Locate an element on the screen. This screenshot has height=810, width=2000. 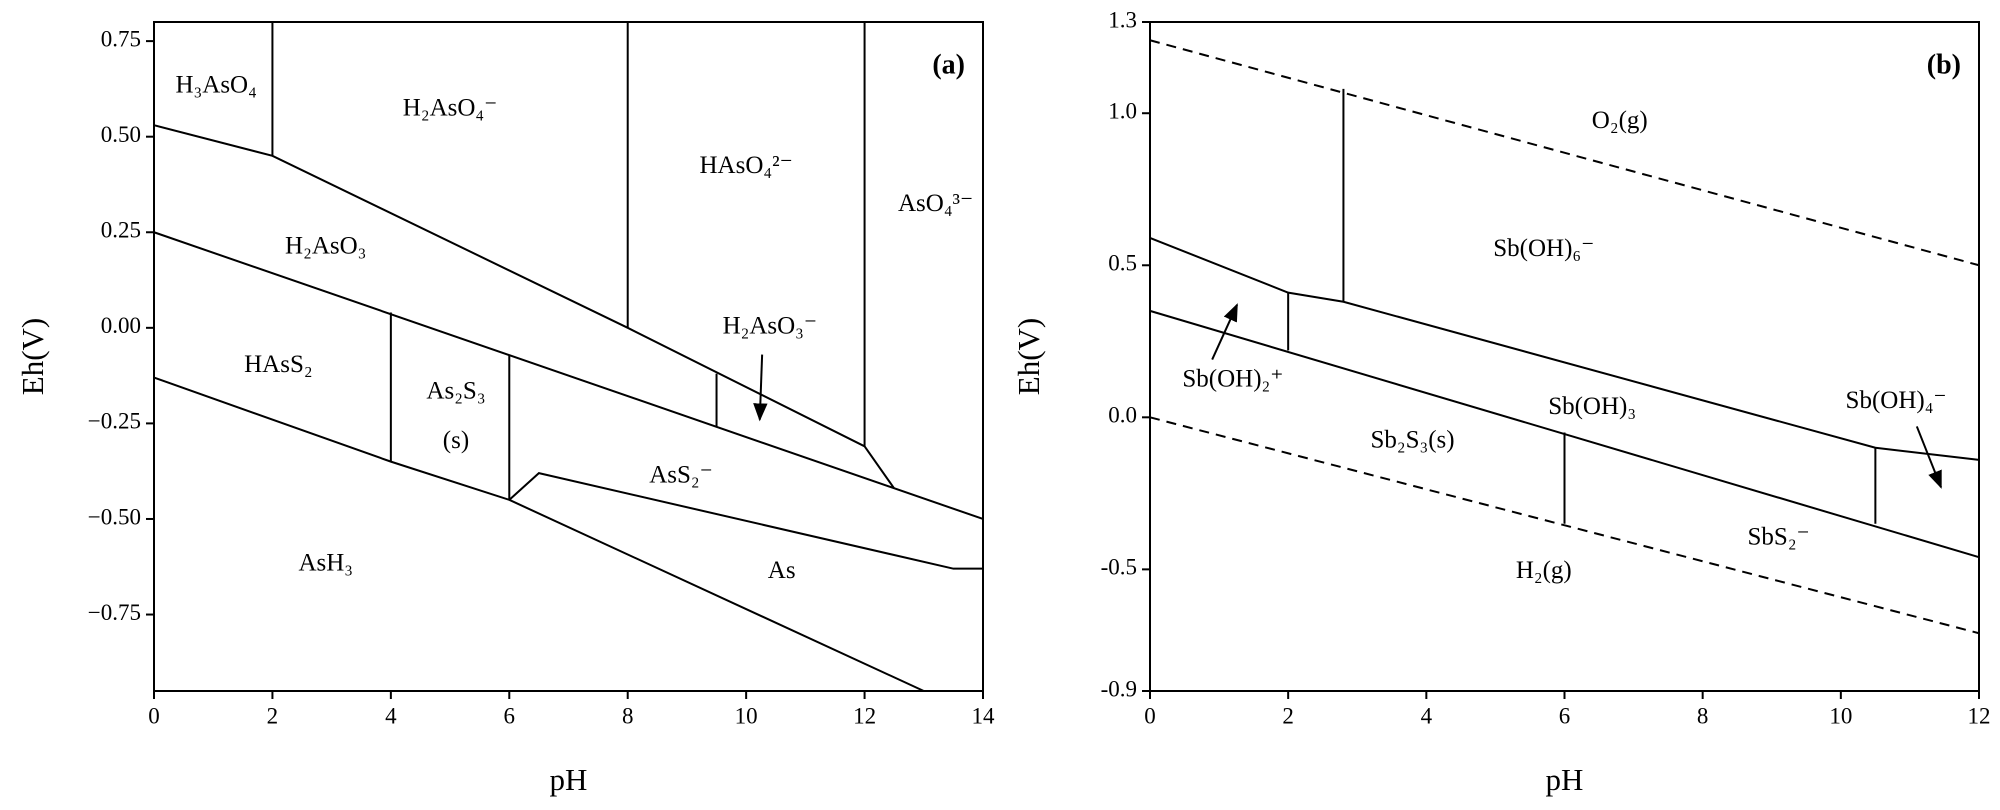
y-tick-label: −0.25 is located at coordinates (114, 421).